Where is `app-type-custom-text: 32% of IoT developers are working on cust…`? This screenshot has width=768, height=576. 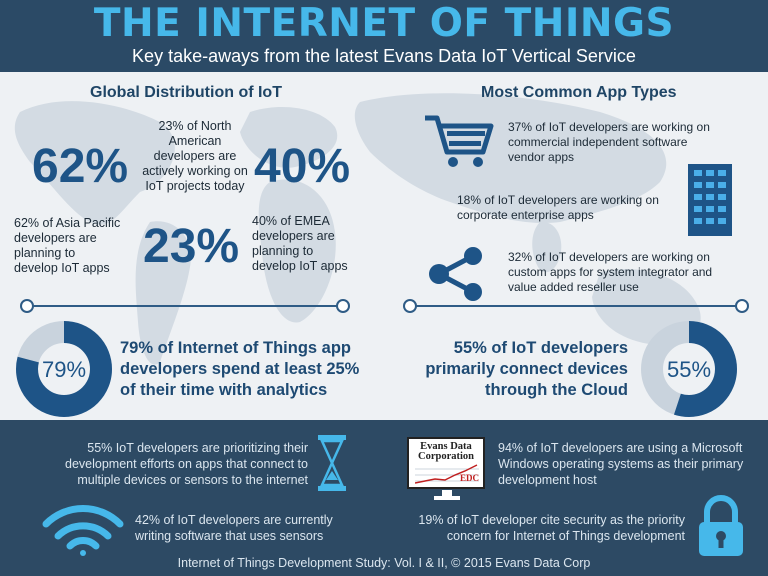
app-type-custom-text: 32% of IoT developers are working on cust… is located at coordinates (610, 272).